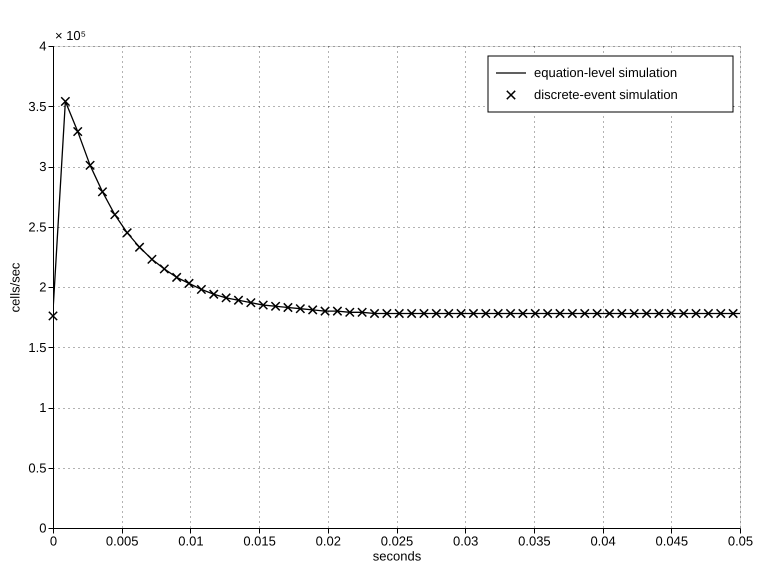 This screenshot has width=767, height=569. I want to click on y-tick-label: 2.5, so click(37, 226).